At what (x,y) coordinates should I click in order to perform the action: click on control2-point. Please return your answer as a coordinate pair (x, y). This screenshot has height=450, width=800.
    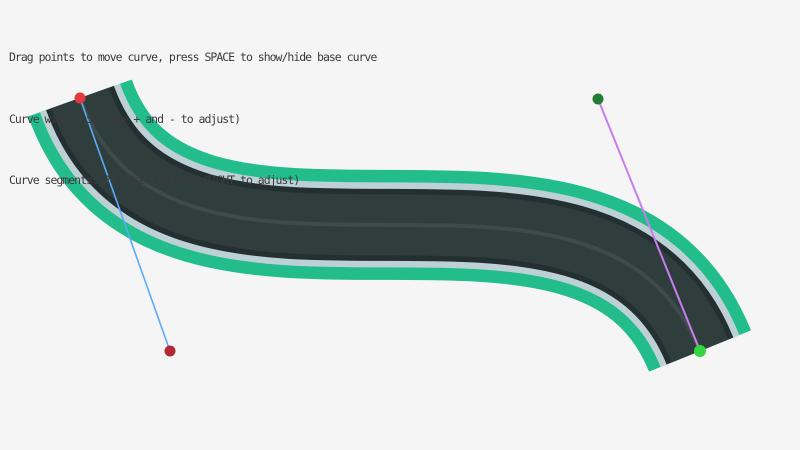
    Looking at the image, I should click on (598, 99).